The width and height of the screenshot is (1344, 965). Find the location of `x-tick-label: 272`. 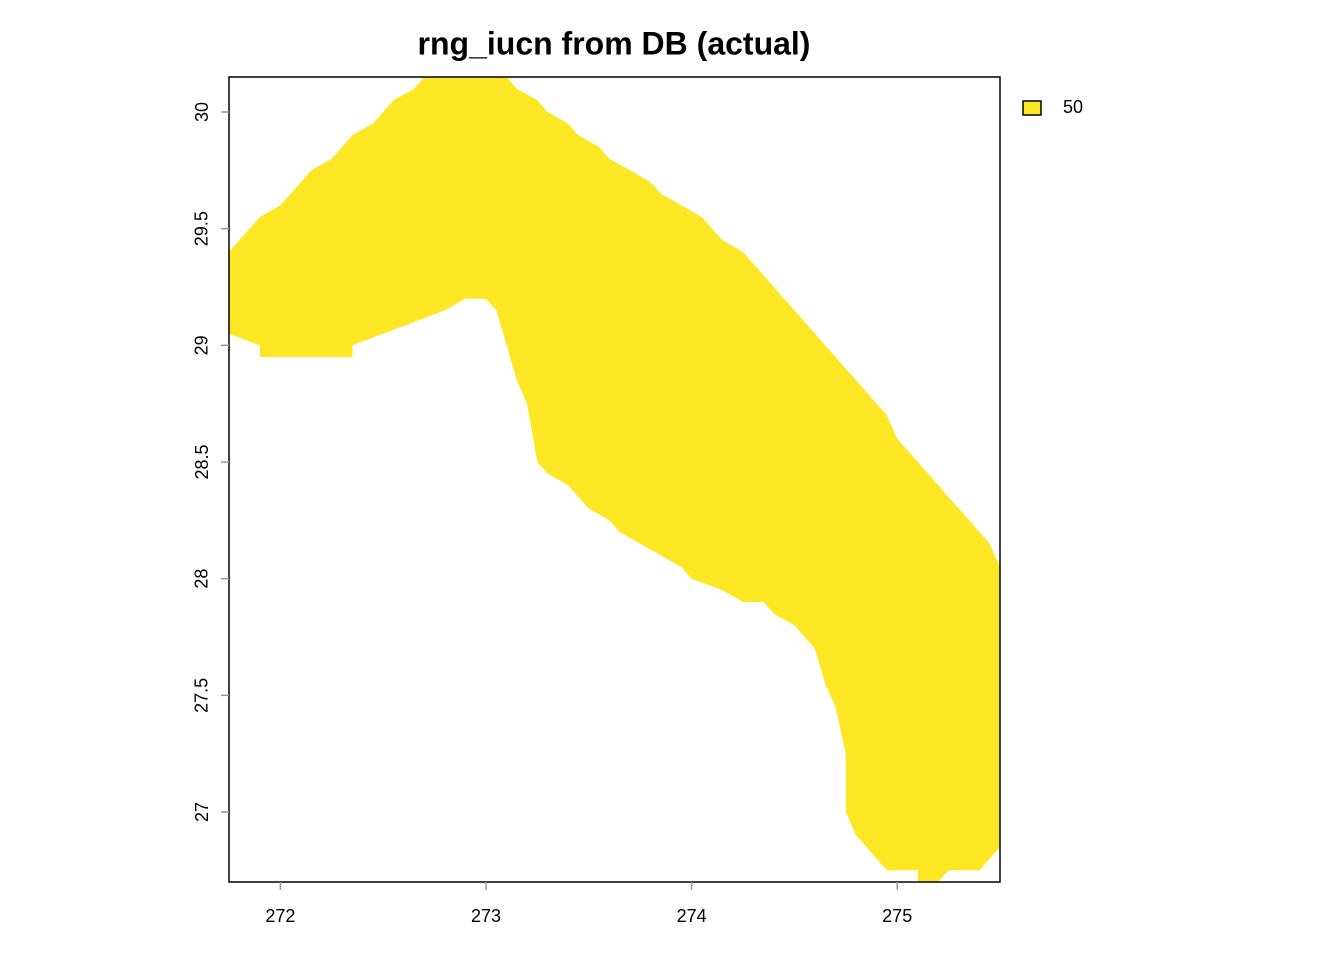

x-tick-label: 272 is located at coordinates (280, 916).